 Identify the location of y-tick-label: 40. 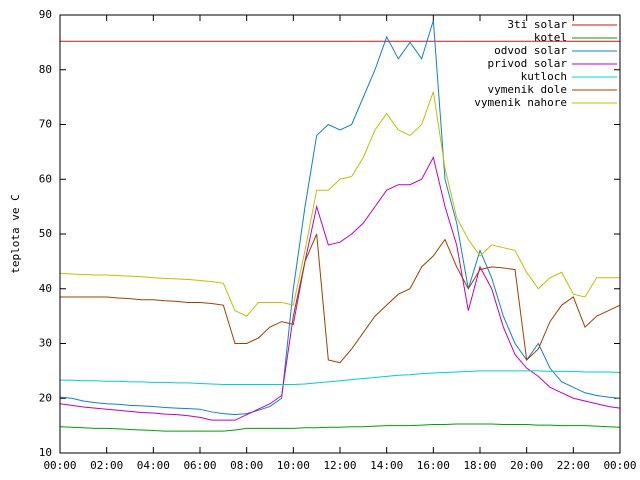
(45, 288).